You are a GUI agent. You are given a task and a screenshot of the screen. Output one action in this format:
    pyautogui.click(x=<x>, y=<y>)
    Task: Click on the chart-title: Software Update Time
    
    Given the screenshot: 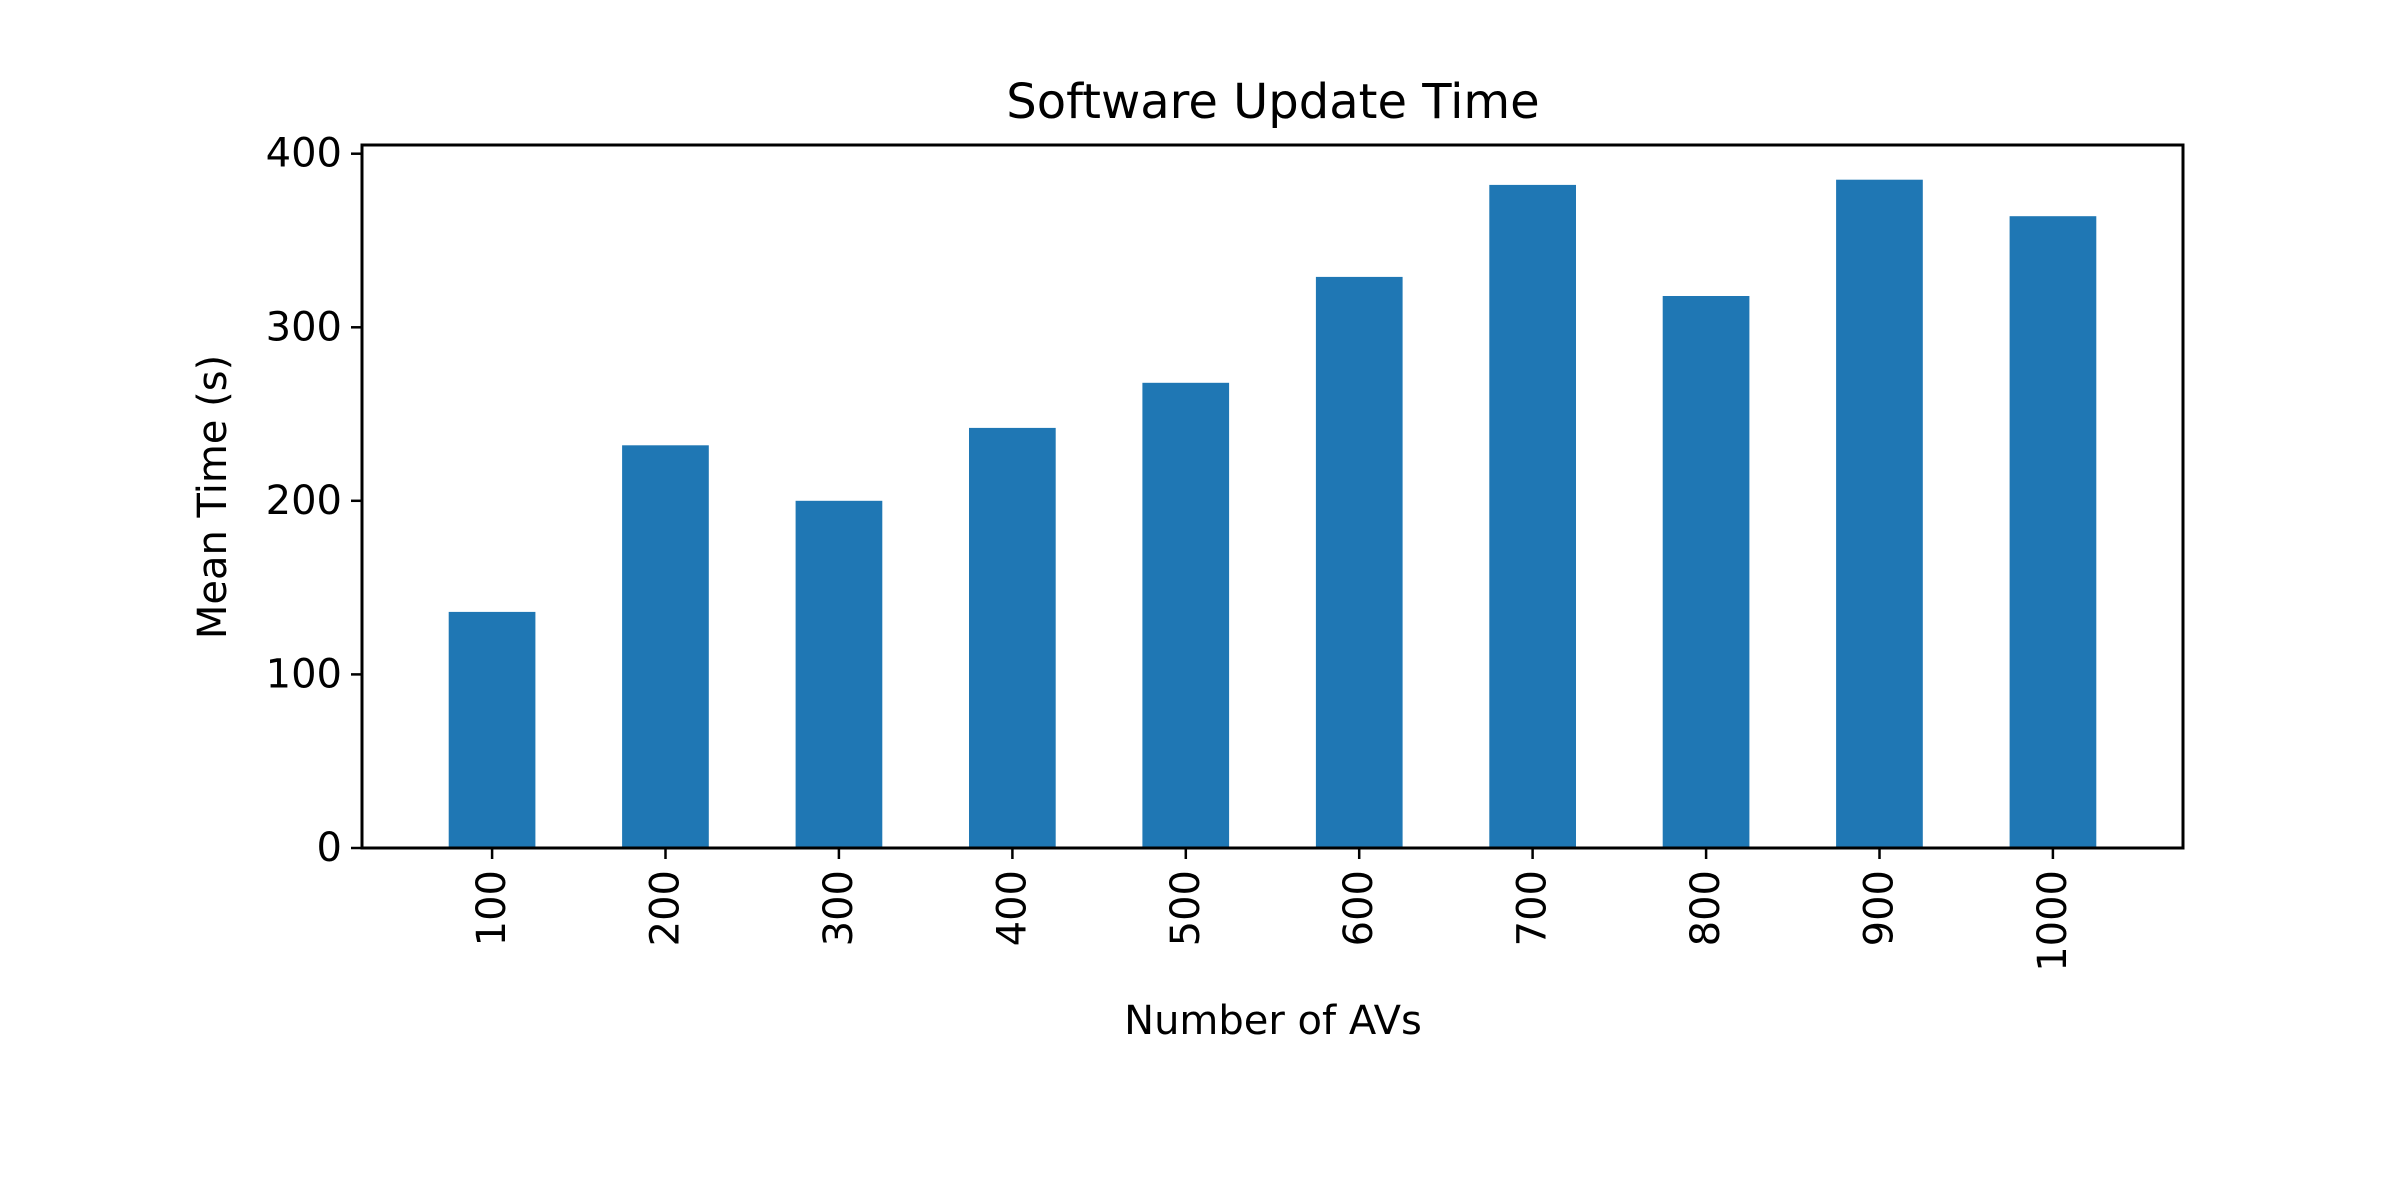 What is the action you would take?
    pyautogui.click(x=1272, y=102)
    